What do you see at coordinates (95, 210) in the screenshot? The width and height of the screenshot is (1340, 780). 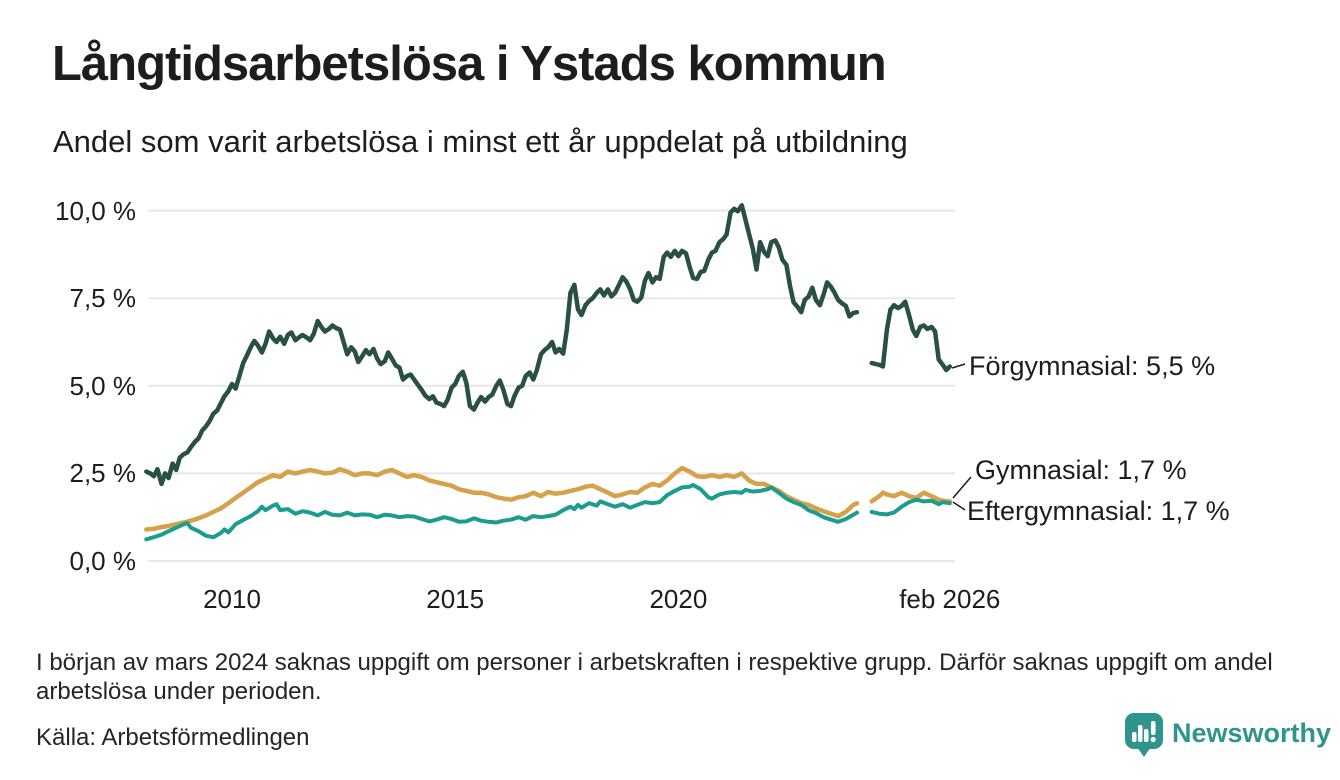 I see `y-tick-label: 10,0 %` at bounding box center [95, 210].